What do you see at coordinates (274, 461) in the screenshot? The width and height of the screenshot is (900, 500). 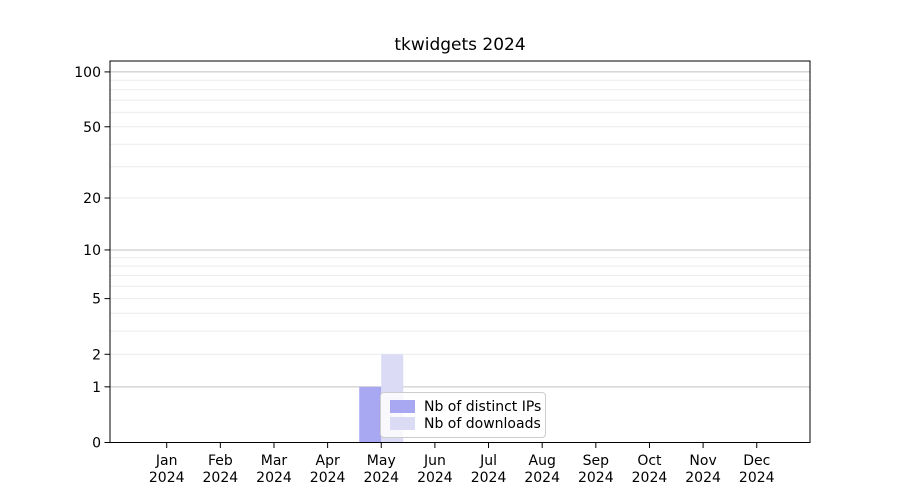 I see `x-tick-label-month: Mar` at bounding box center [274, 461].